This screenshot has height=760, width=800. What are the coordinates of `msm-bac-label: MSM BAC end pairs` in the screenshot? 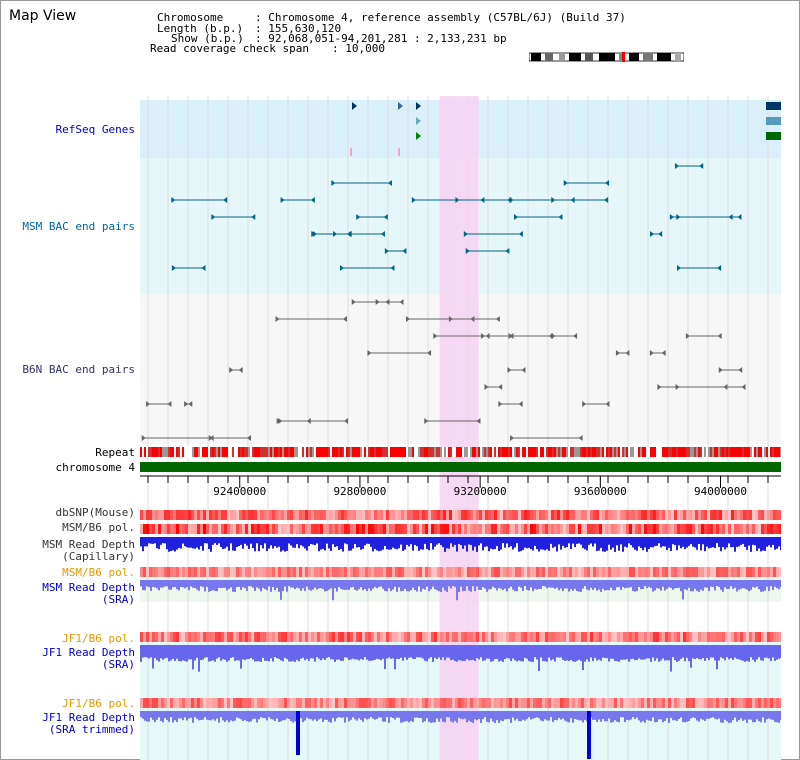 It's located at (78, 226).